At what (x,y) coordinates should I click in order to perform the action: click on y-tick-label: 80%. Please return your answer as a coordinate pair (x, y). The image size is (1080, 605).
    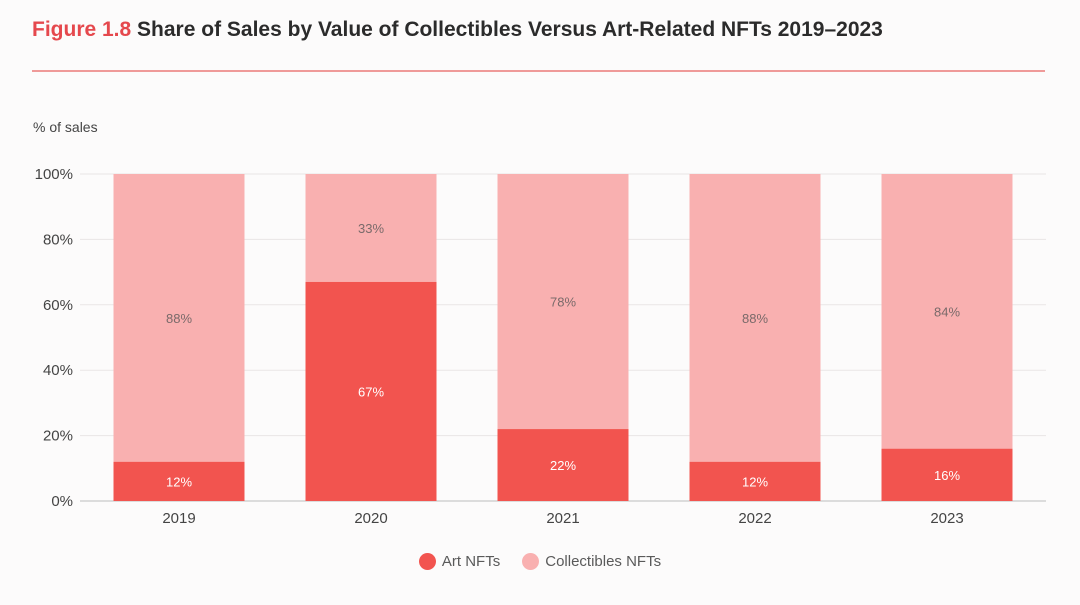
    Looking at the image, I should click on (58, 239).